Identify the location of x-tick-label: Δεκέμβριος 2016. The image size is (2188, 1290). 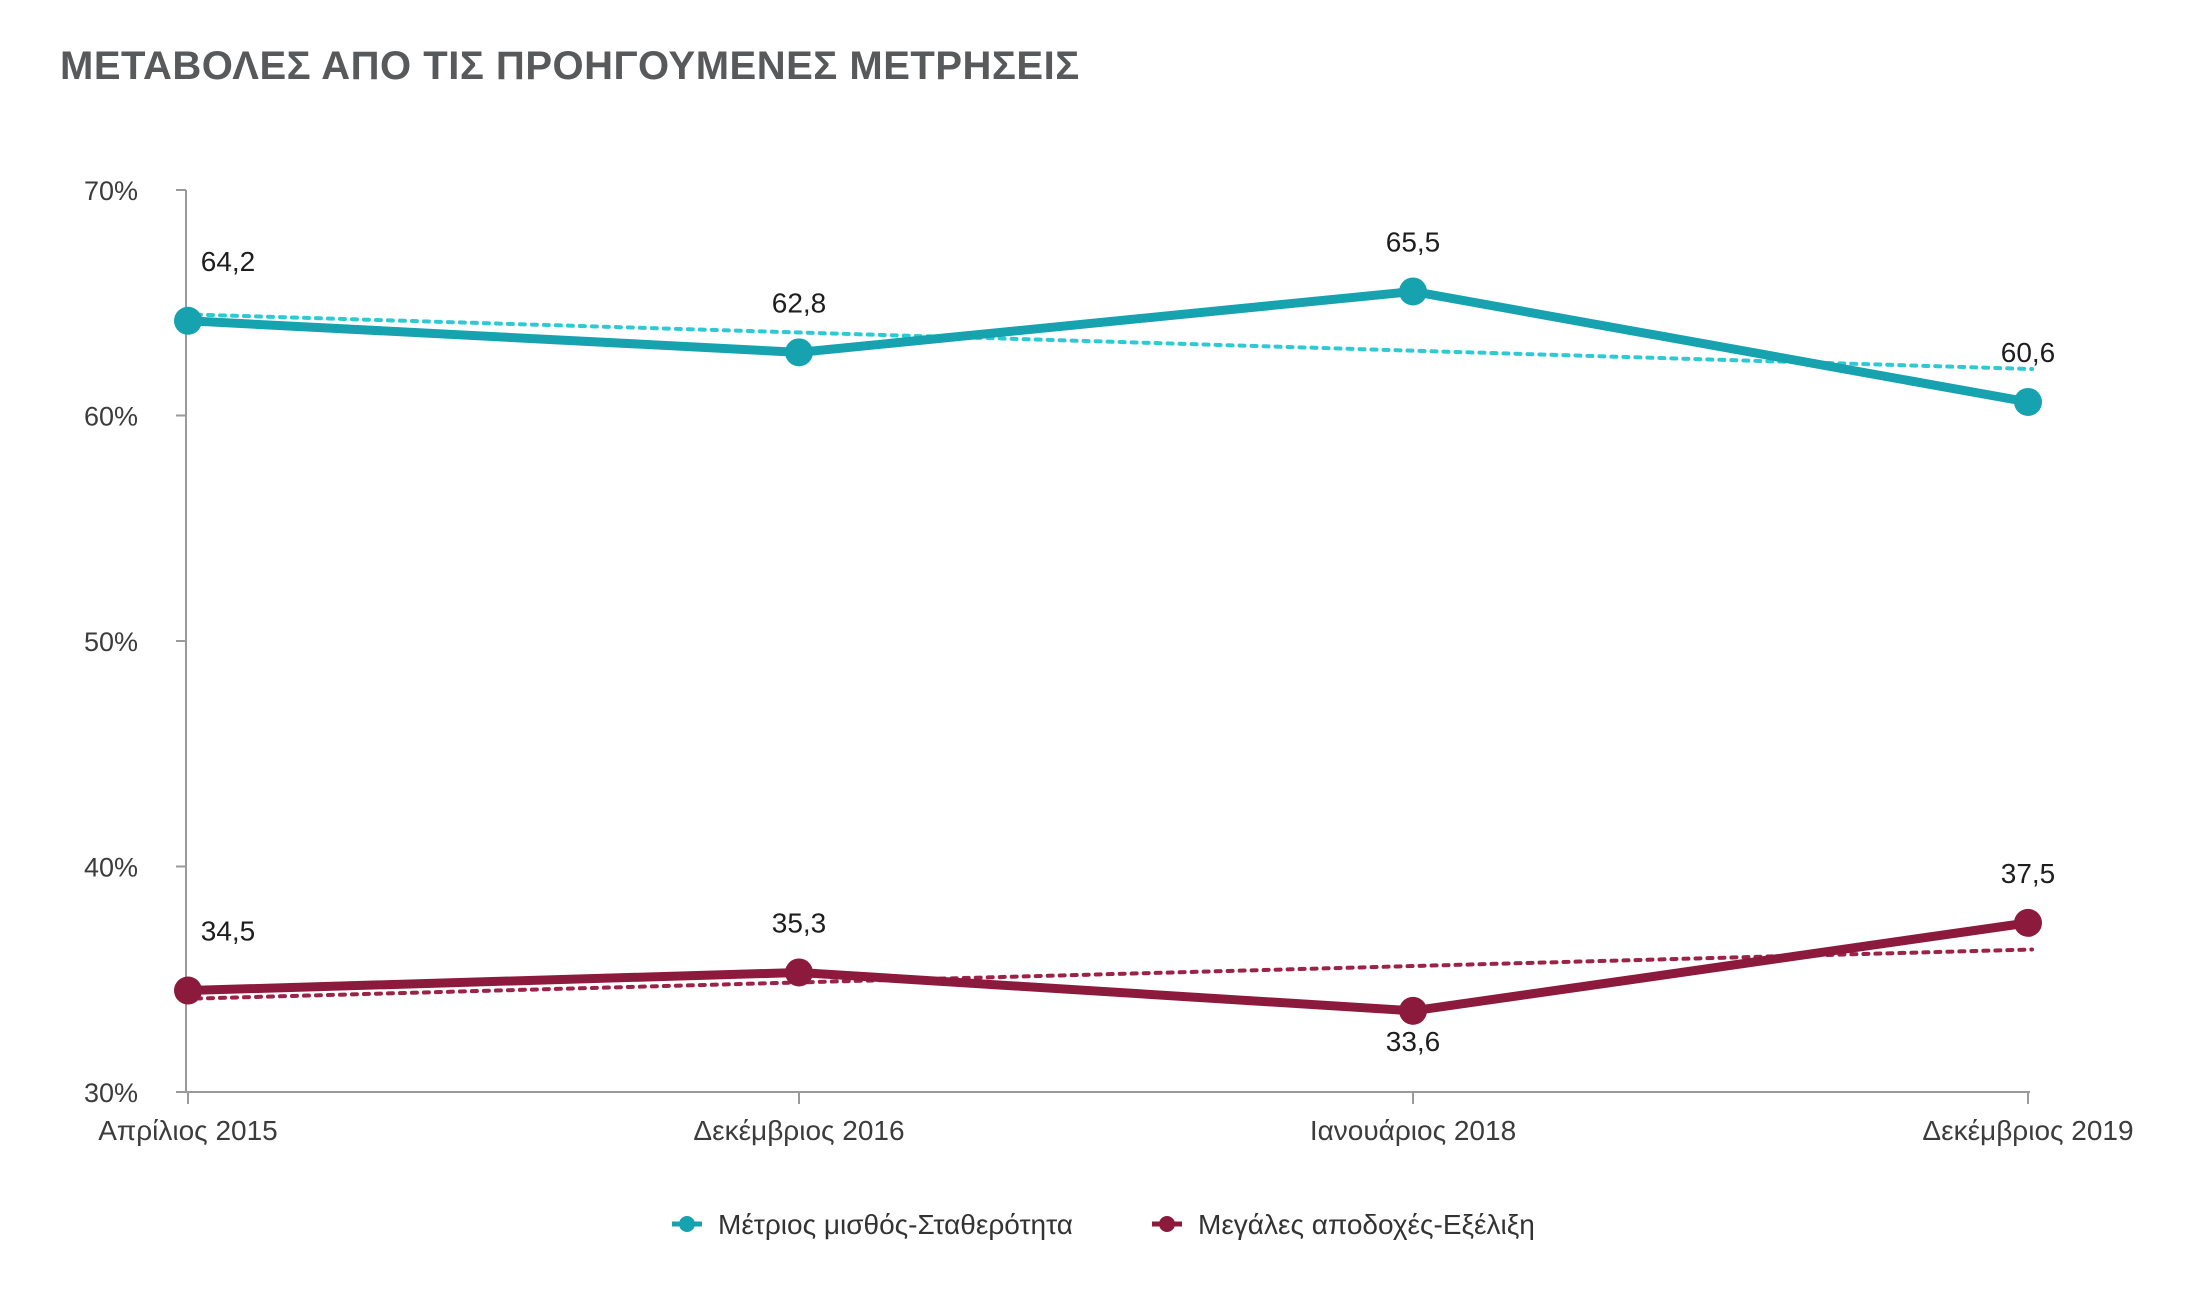
(798, 1130).